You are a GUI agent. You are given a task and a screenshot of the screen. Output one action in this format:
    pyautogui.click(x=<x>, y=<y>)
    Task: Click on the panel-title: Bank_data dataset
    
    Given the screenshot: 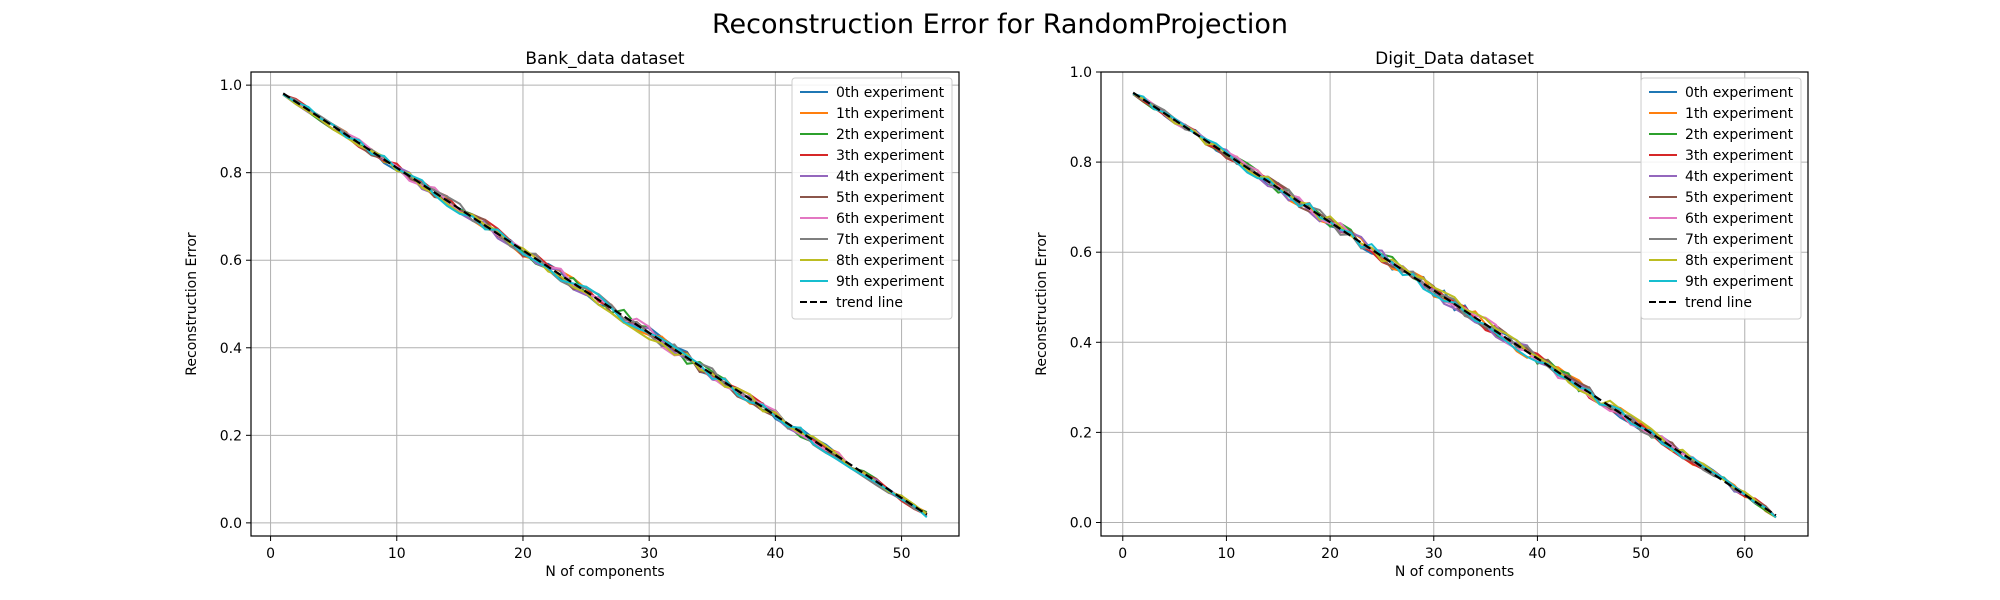 What is the action you would take?
    pyautogui.click(x=605, y=59)
    